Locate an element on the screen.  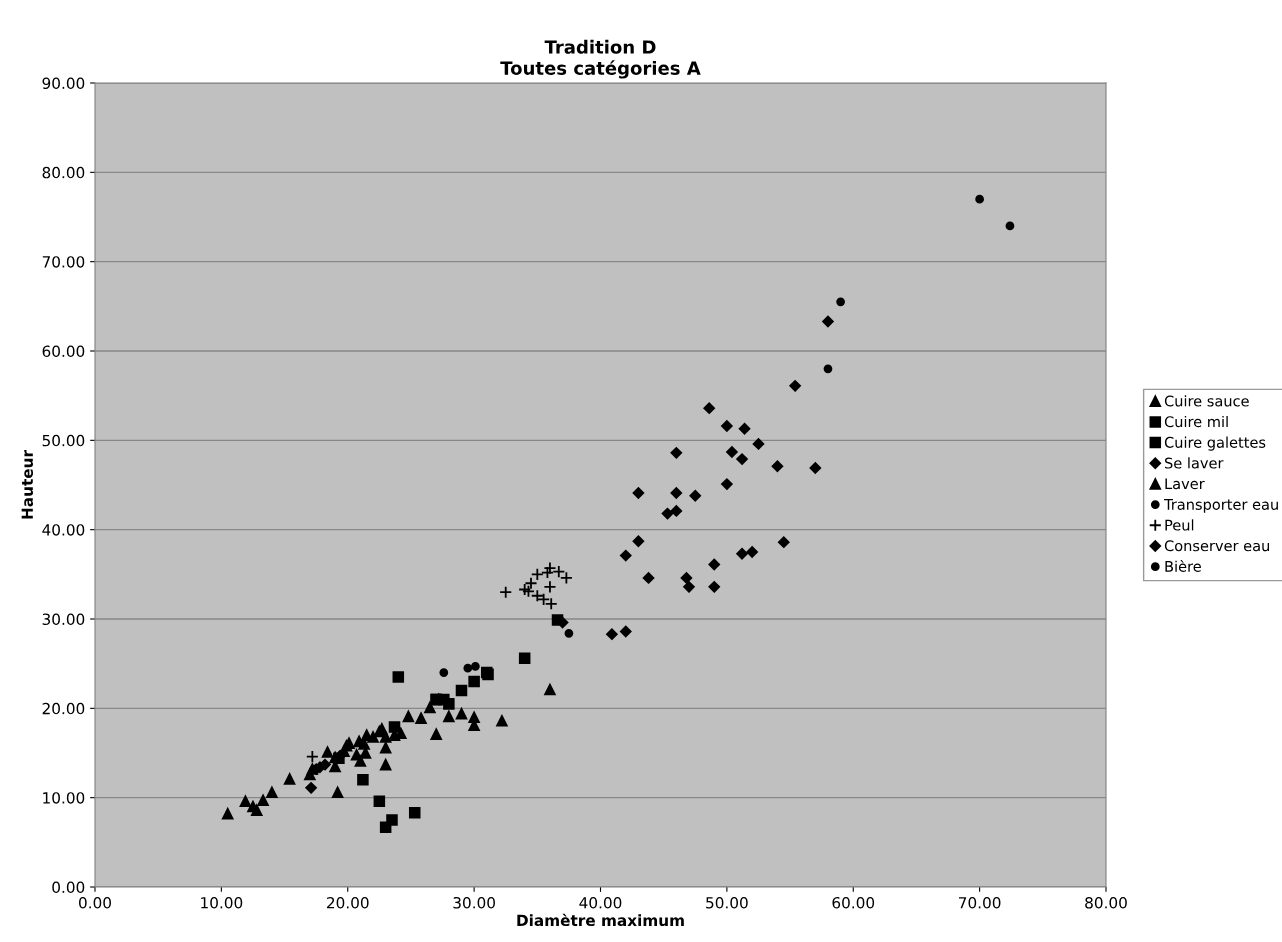
x-tick-label: 80.00 is located at coordinates (1106, 902).